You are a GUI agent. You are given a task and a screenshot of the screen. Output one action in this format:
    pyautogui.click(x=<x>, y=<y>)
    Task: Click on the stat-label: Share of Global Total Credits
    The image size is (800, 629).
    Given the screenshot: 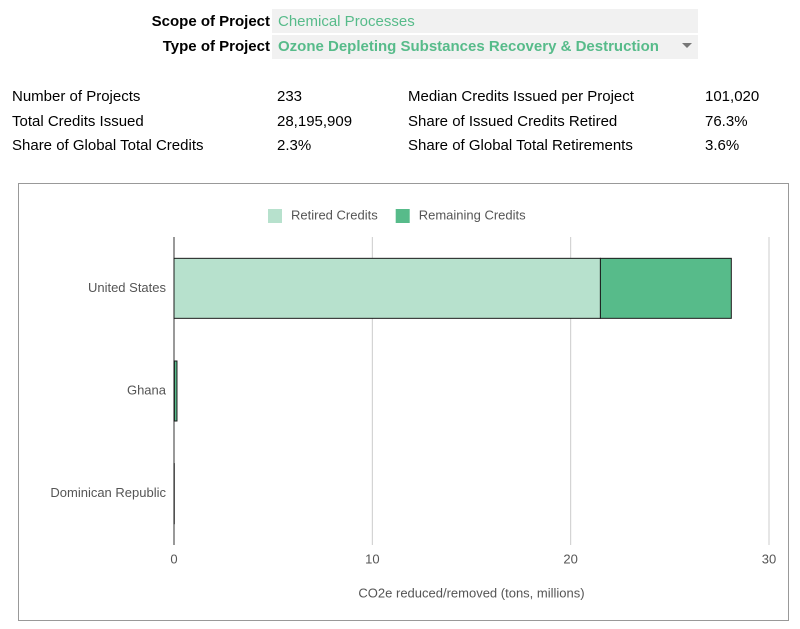 What is the action you would take?
    pyautogui.click(x=108, y=145)
    